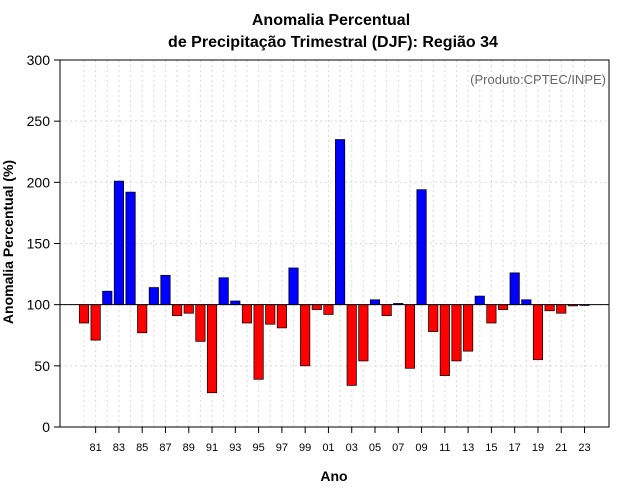 The height and width of the screenshot is (500, 640). I want to click on y-tick-label: 250, so click(39, 121).